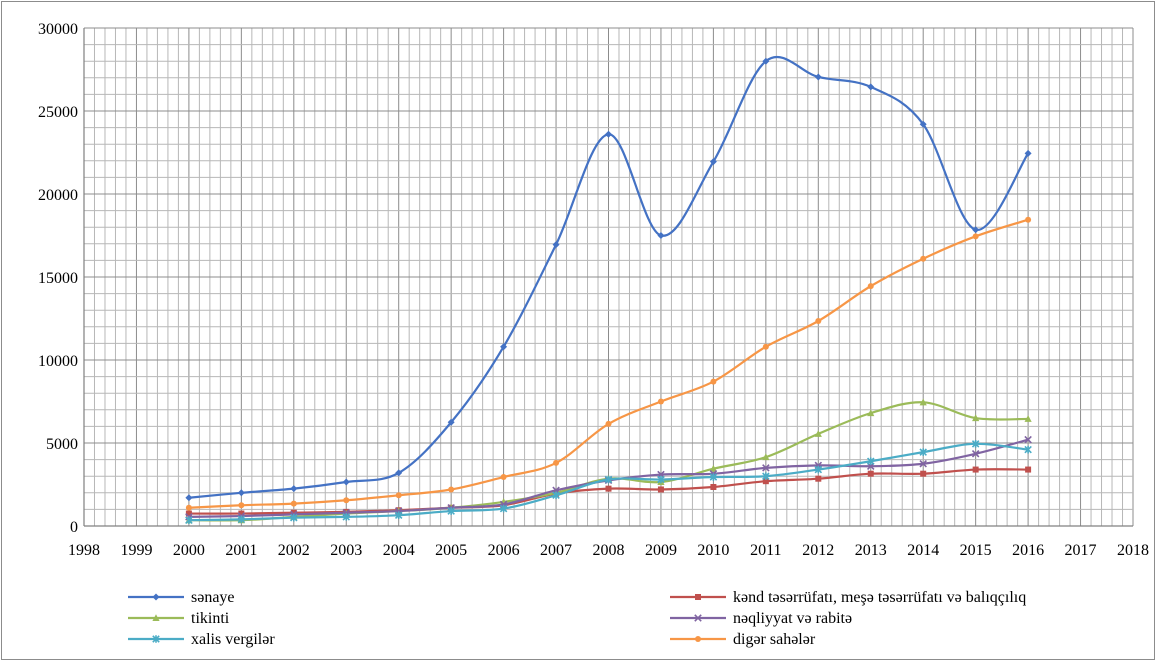 Image resolution: width=1156 pixels, height=661 pixels. Describe the element at coordinates (1133, 550) in the screenshot. I see `x-tick-label: 2018` at that location.